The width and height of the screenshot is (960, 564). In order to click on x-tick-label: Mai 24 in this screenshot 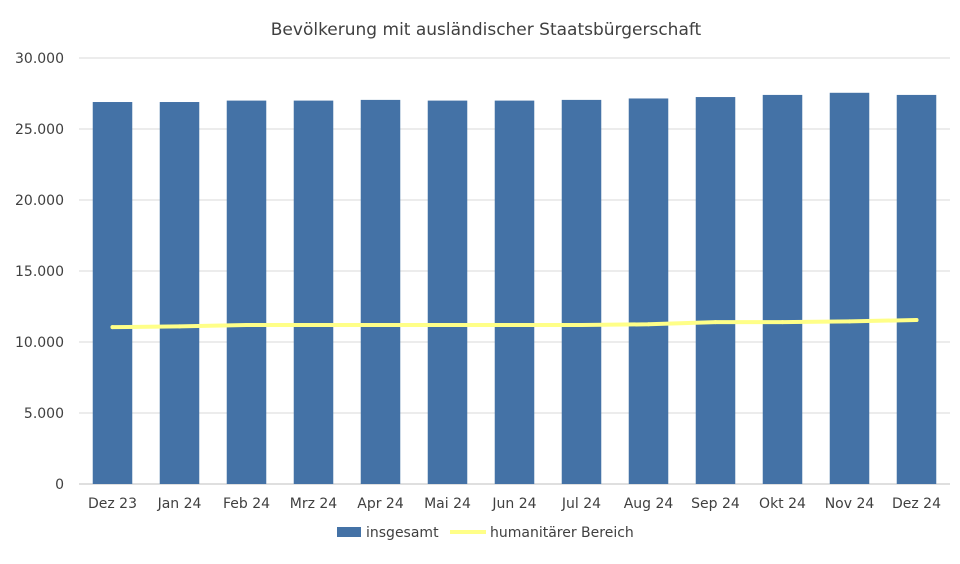, I will do `click(447, 504)`.